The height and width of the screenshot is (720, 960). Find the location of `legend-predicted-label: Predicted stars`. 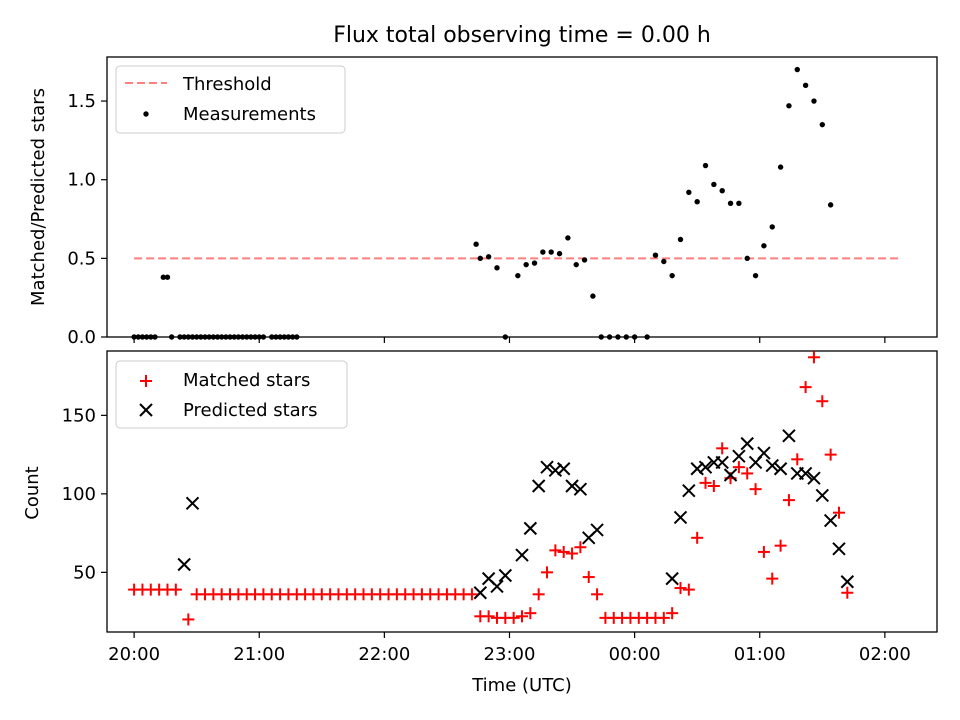

legend-predicted-label: Predicted stars is located at coordinates (250, 410).